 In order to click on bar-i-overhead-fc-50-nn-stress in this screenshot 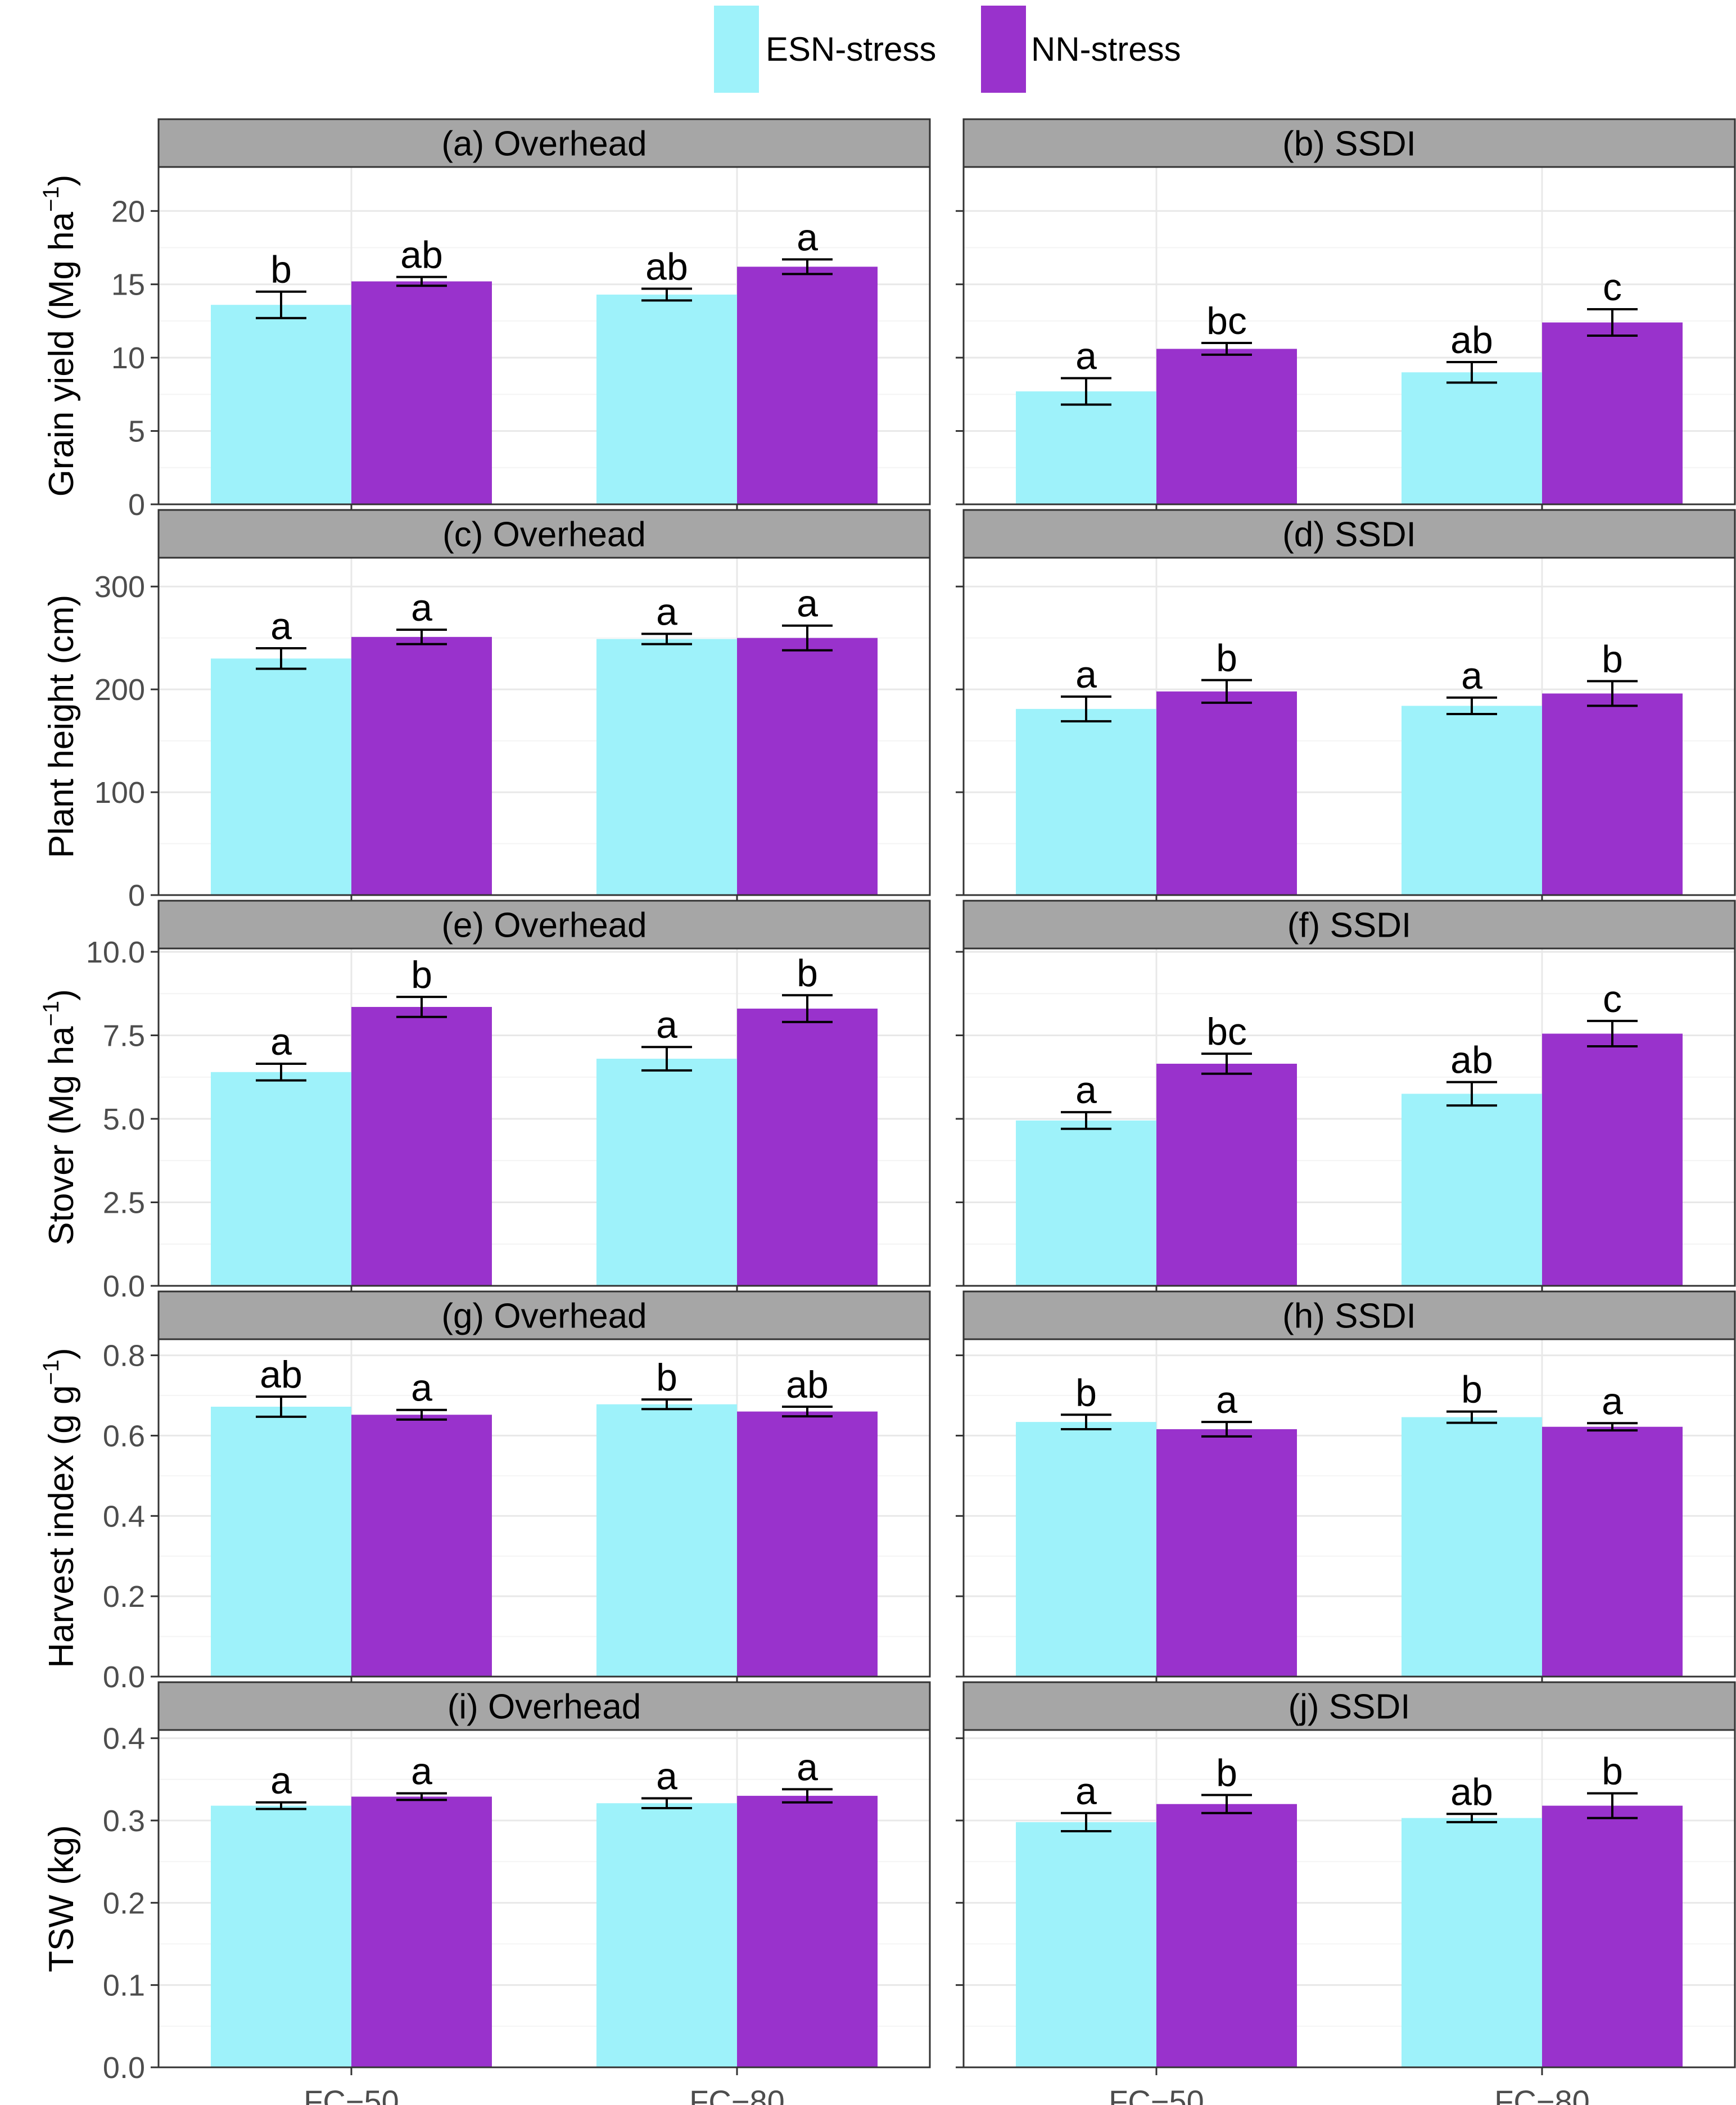, I will do `click(421, 1931)`.